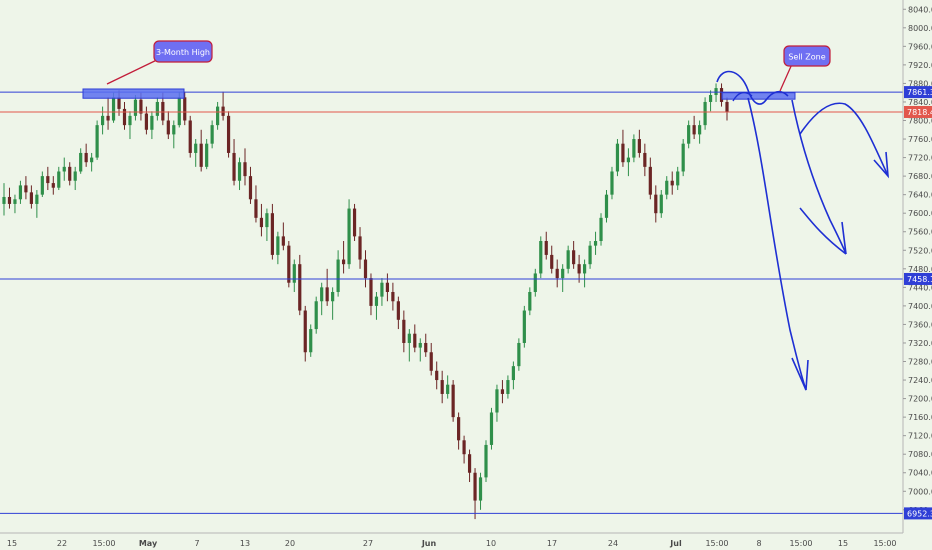 This screenshot has height=550, width=932. I want to click on time-tick-label: 24, so click(613, 543).